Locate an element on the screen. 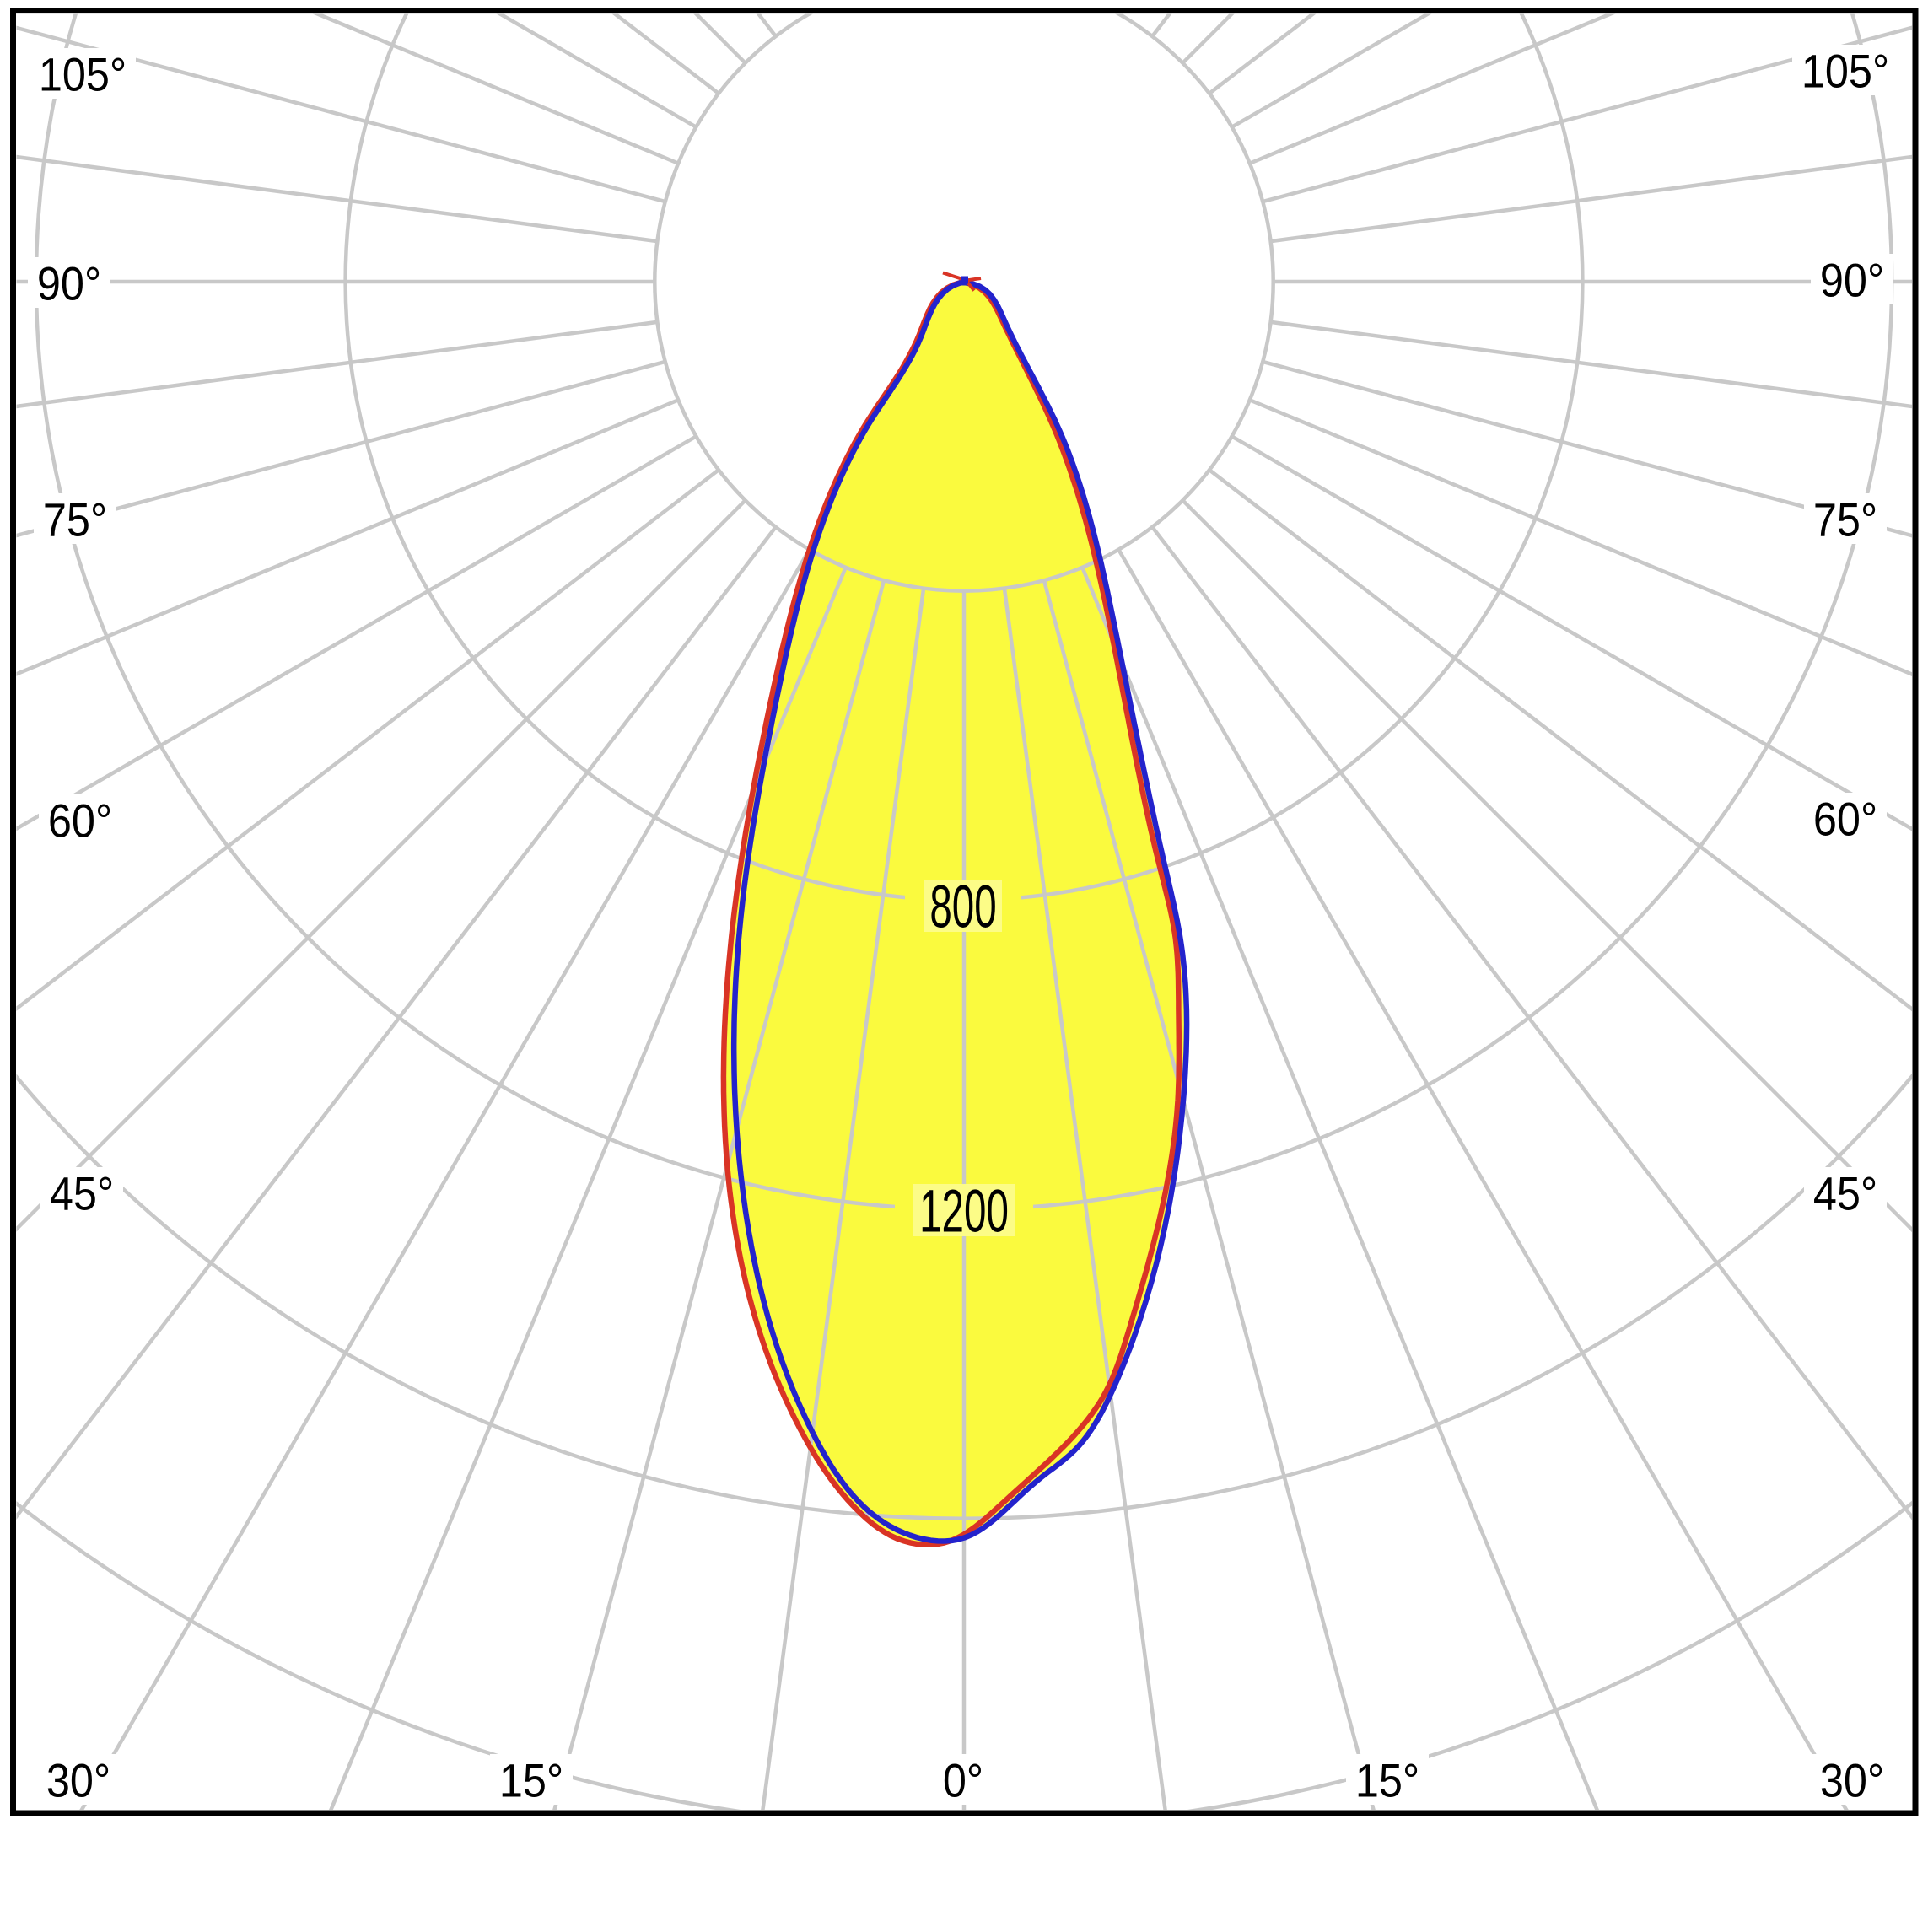 This screenshot has height=1932, width=1928. svg-text: 800 is located at coordinates (962, 907).